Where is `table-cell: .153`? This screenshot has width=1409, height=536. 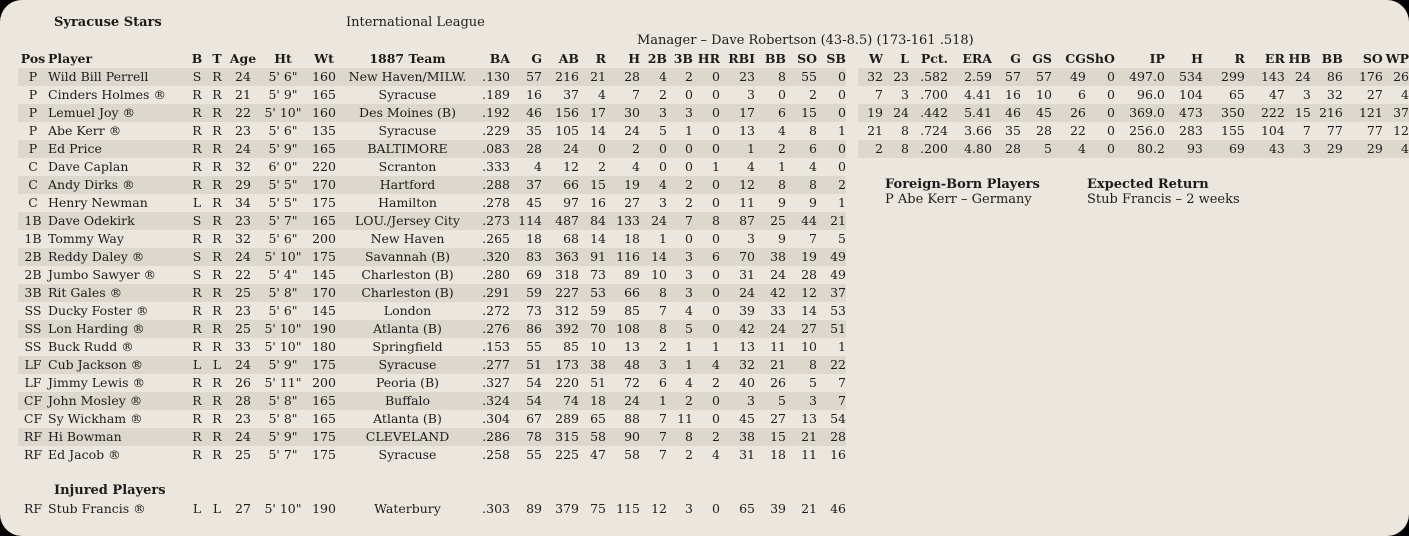 table-cell: .153 is located at coordinates (496, 346).